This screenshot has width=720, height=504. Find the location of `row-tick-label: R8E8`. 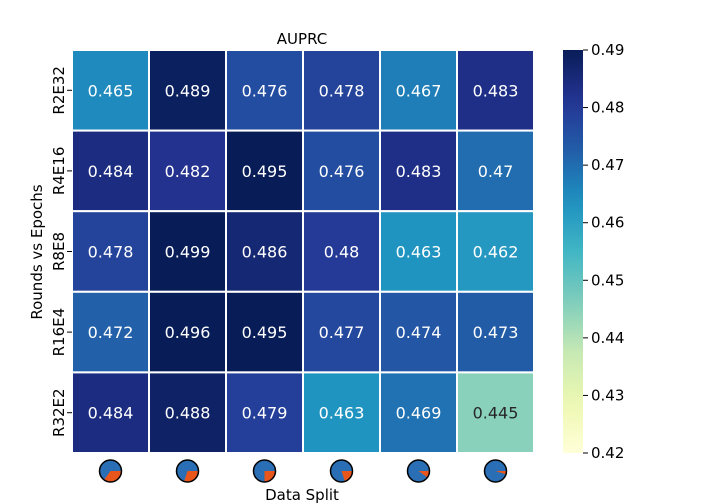

row-tick-label: R8E8 is located at coordinates (59, 251).